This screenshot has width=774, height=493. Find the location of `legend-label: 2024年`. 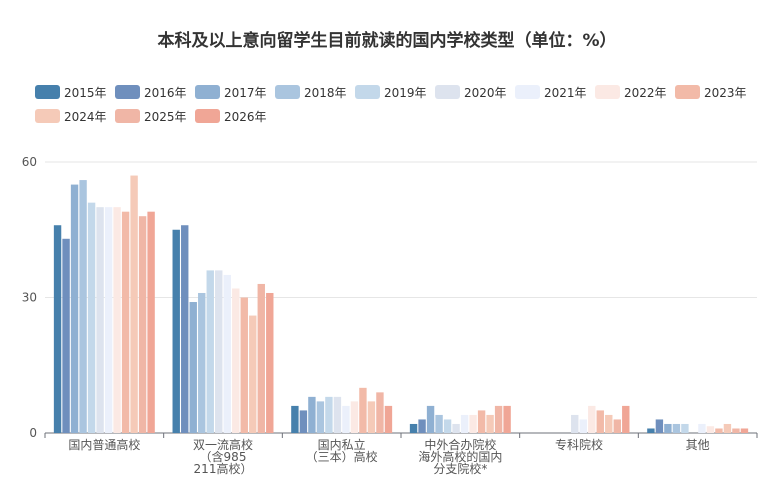

legend-label: 2024年 is located at coordinates (85, 117).